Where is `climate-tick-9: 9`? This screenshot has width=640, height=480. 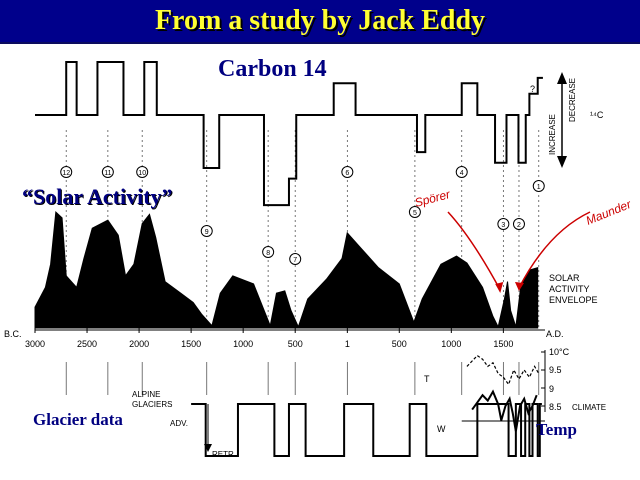 climate-tick-9: 9 is located at coordinates (551, 389).